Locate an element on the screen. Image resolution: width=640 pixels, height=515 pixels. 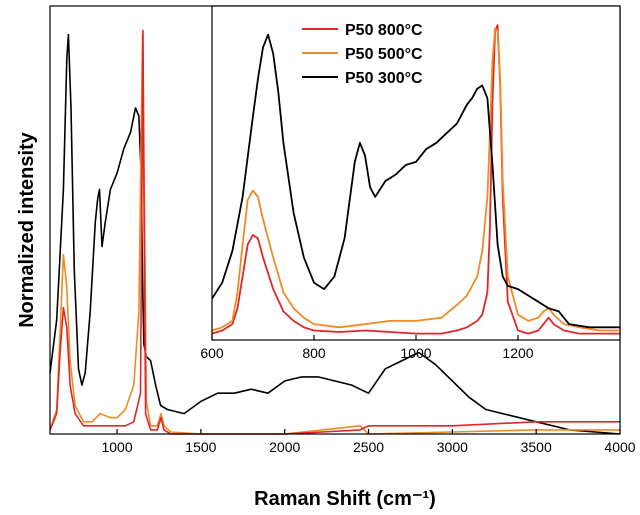
main-x-tick-label: 2000 is located at coordinates (284, 447).